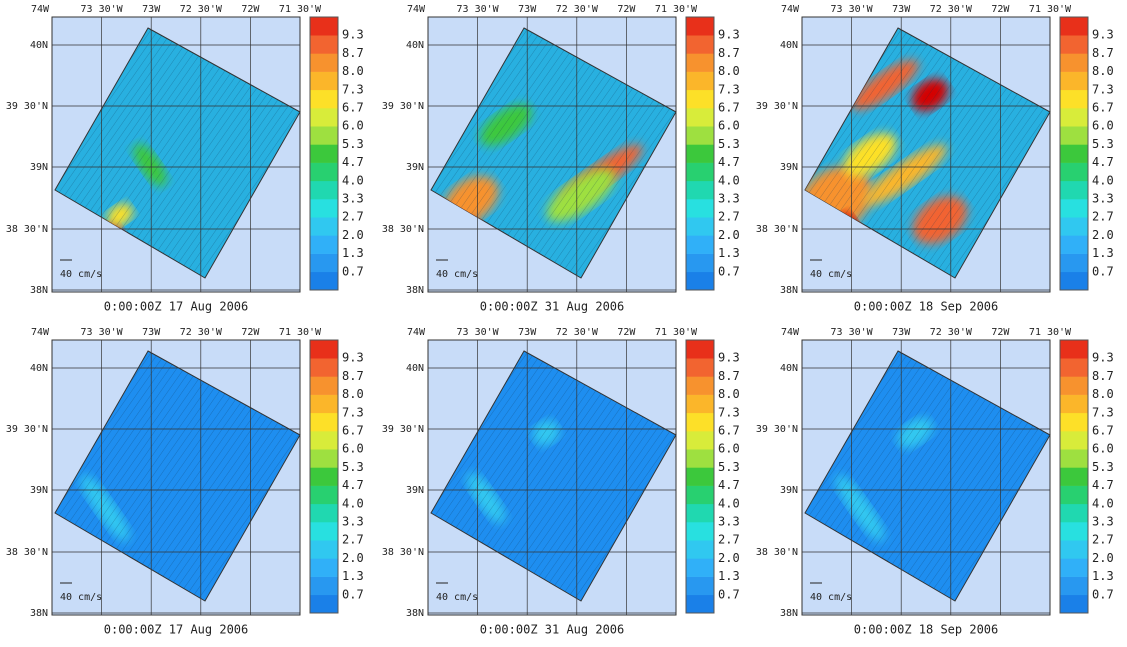  Describe the element at coordinates (27, 106) in the screenshot. I see `lat-label: 39 30'N` at that location.